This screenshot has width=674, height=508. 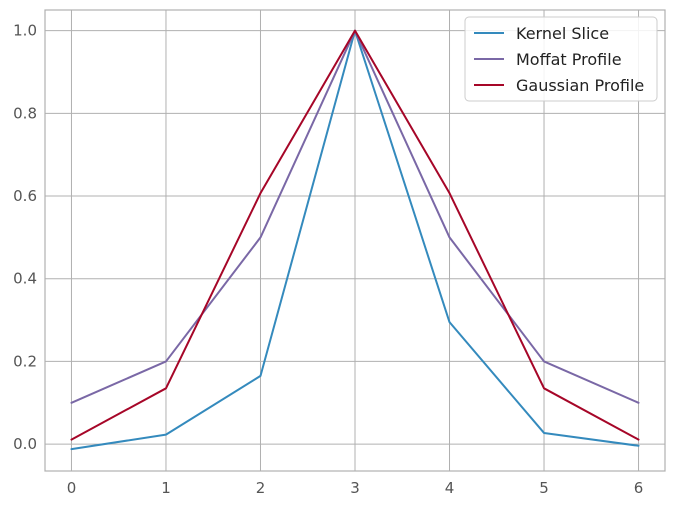 I want to click on x-tick-label: 2, so click(x=261, y=488).